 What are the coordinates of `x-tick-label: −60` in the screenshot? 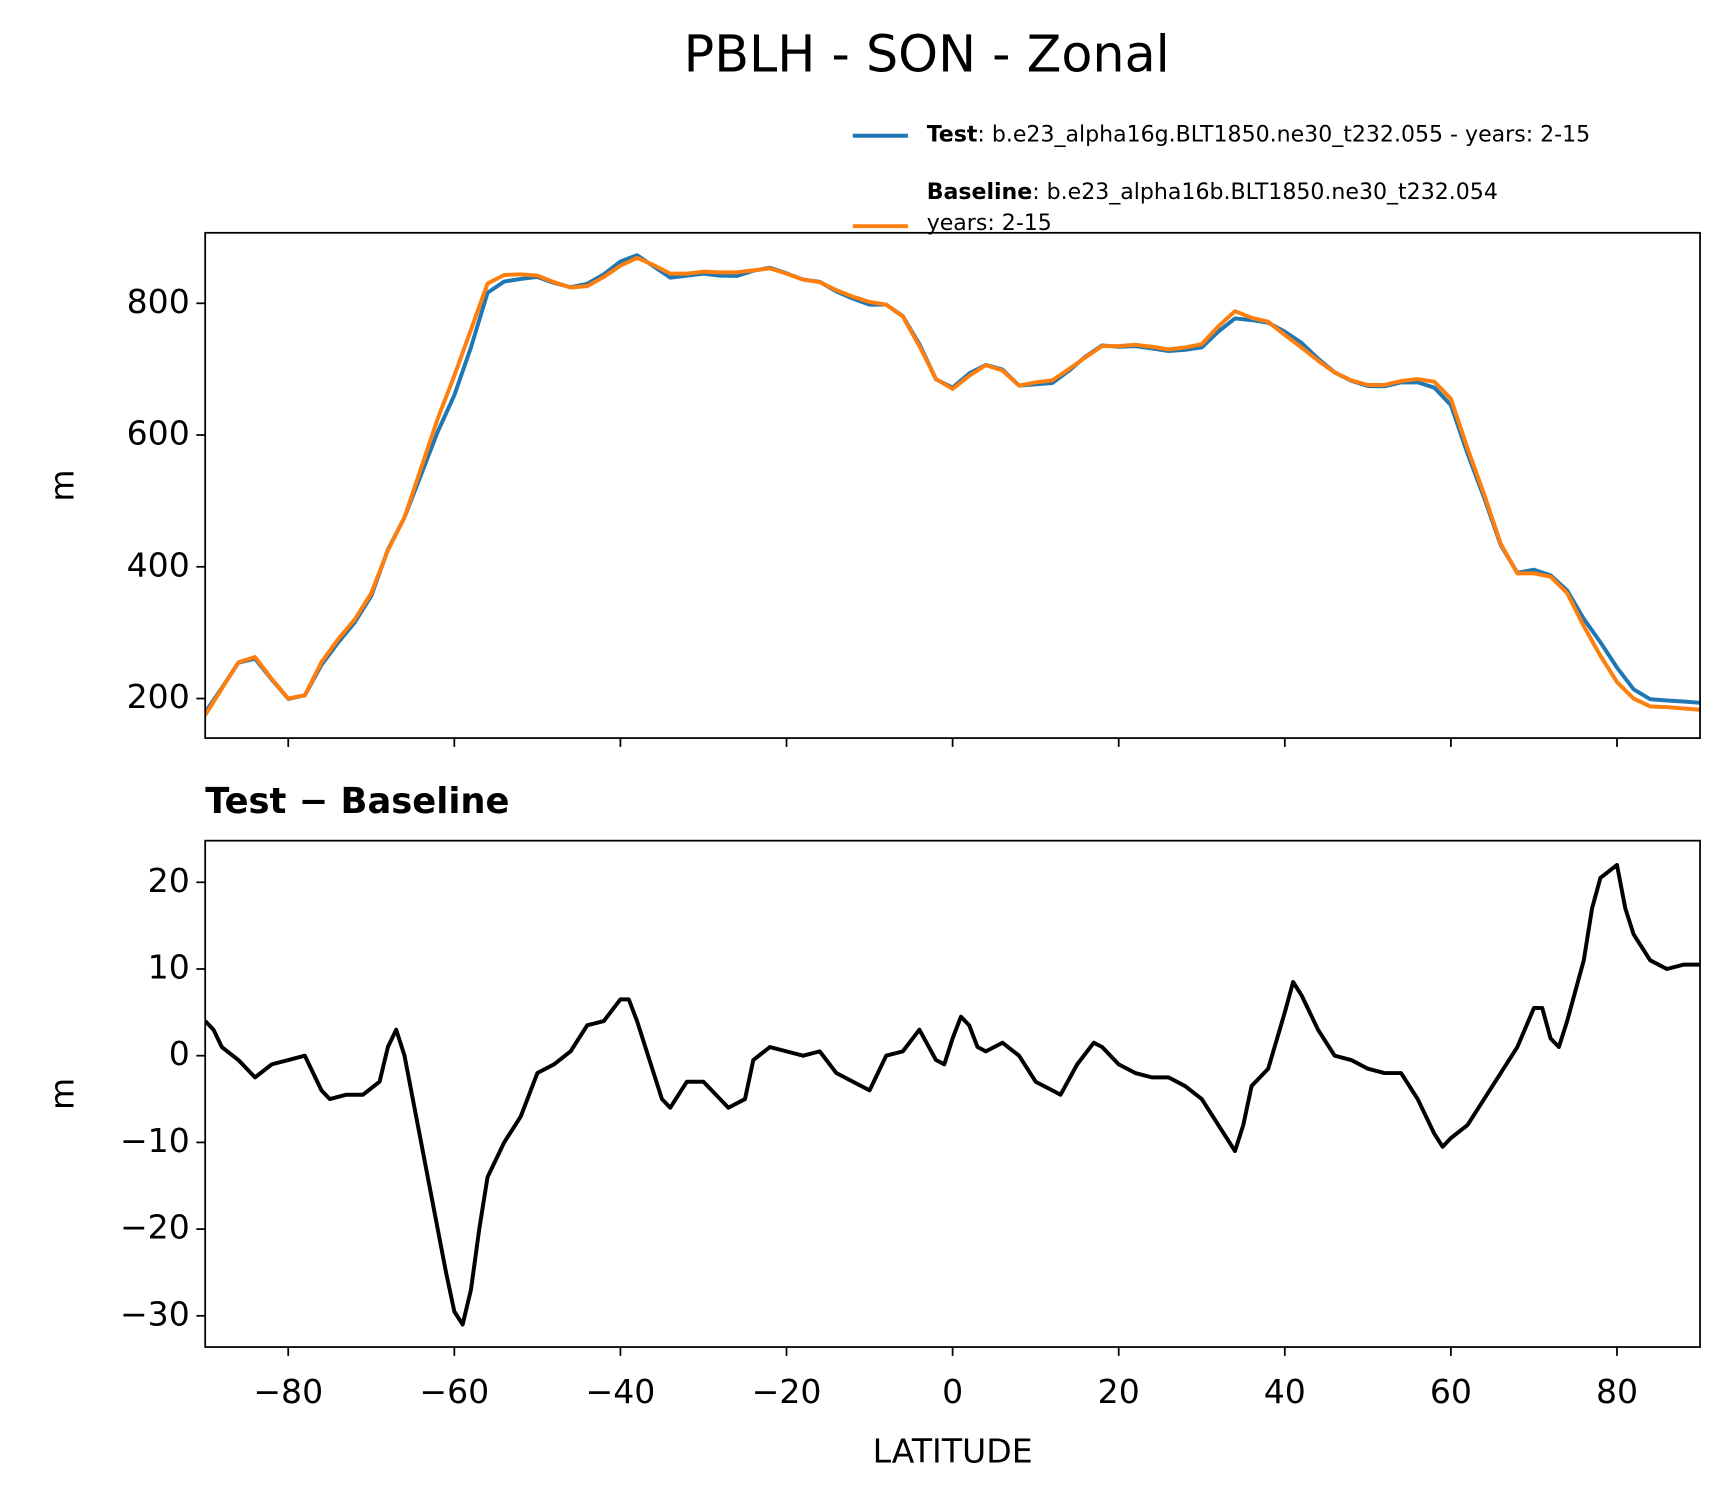 It's located at (454, 1391).